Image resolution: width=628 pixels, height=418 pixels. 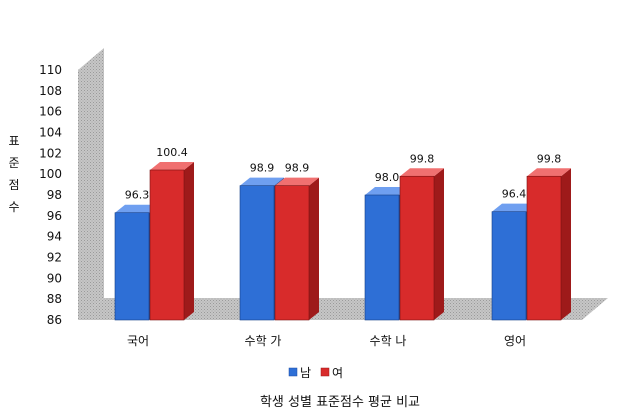 What do you see at coordinates (340, 402) in the screenshot?
I see `chart-caption: 학생 성별 표준점수 평균 비교` at bounding box center [340, 402].